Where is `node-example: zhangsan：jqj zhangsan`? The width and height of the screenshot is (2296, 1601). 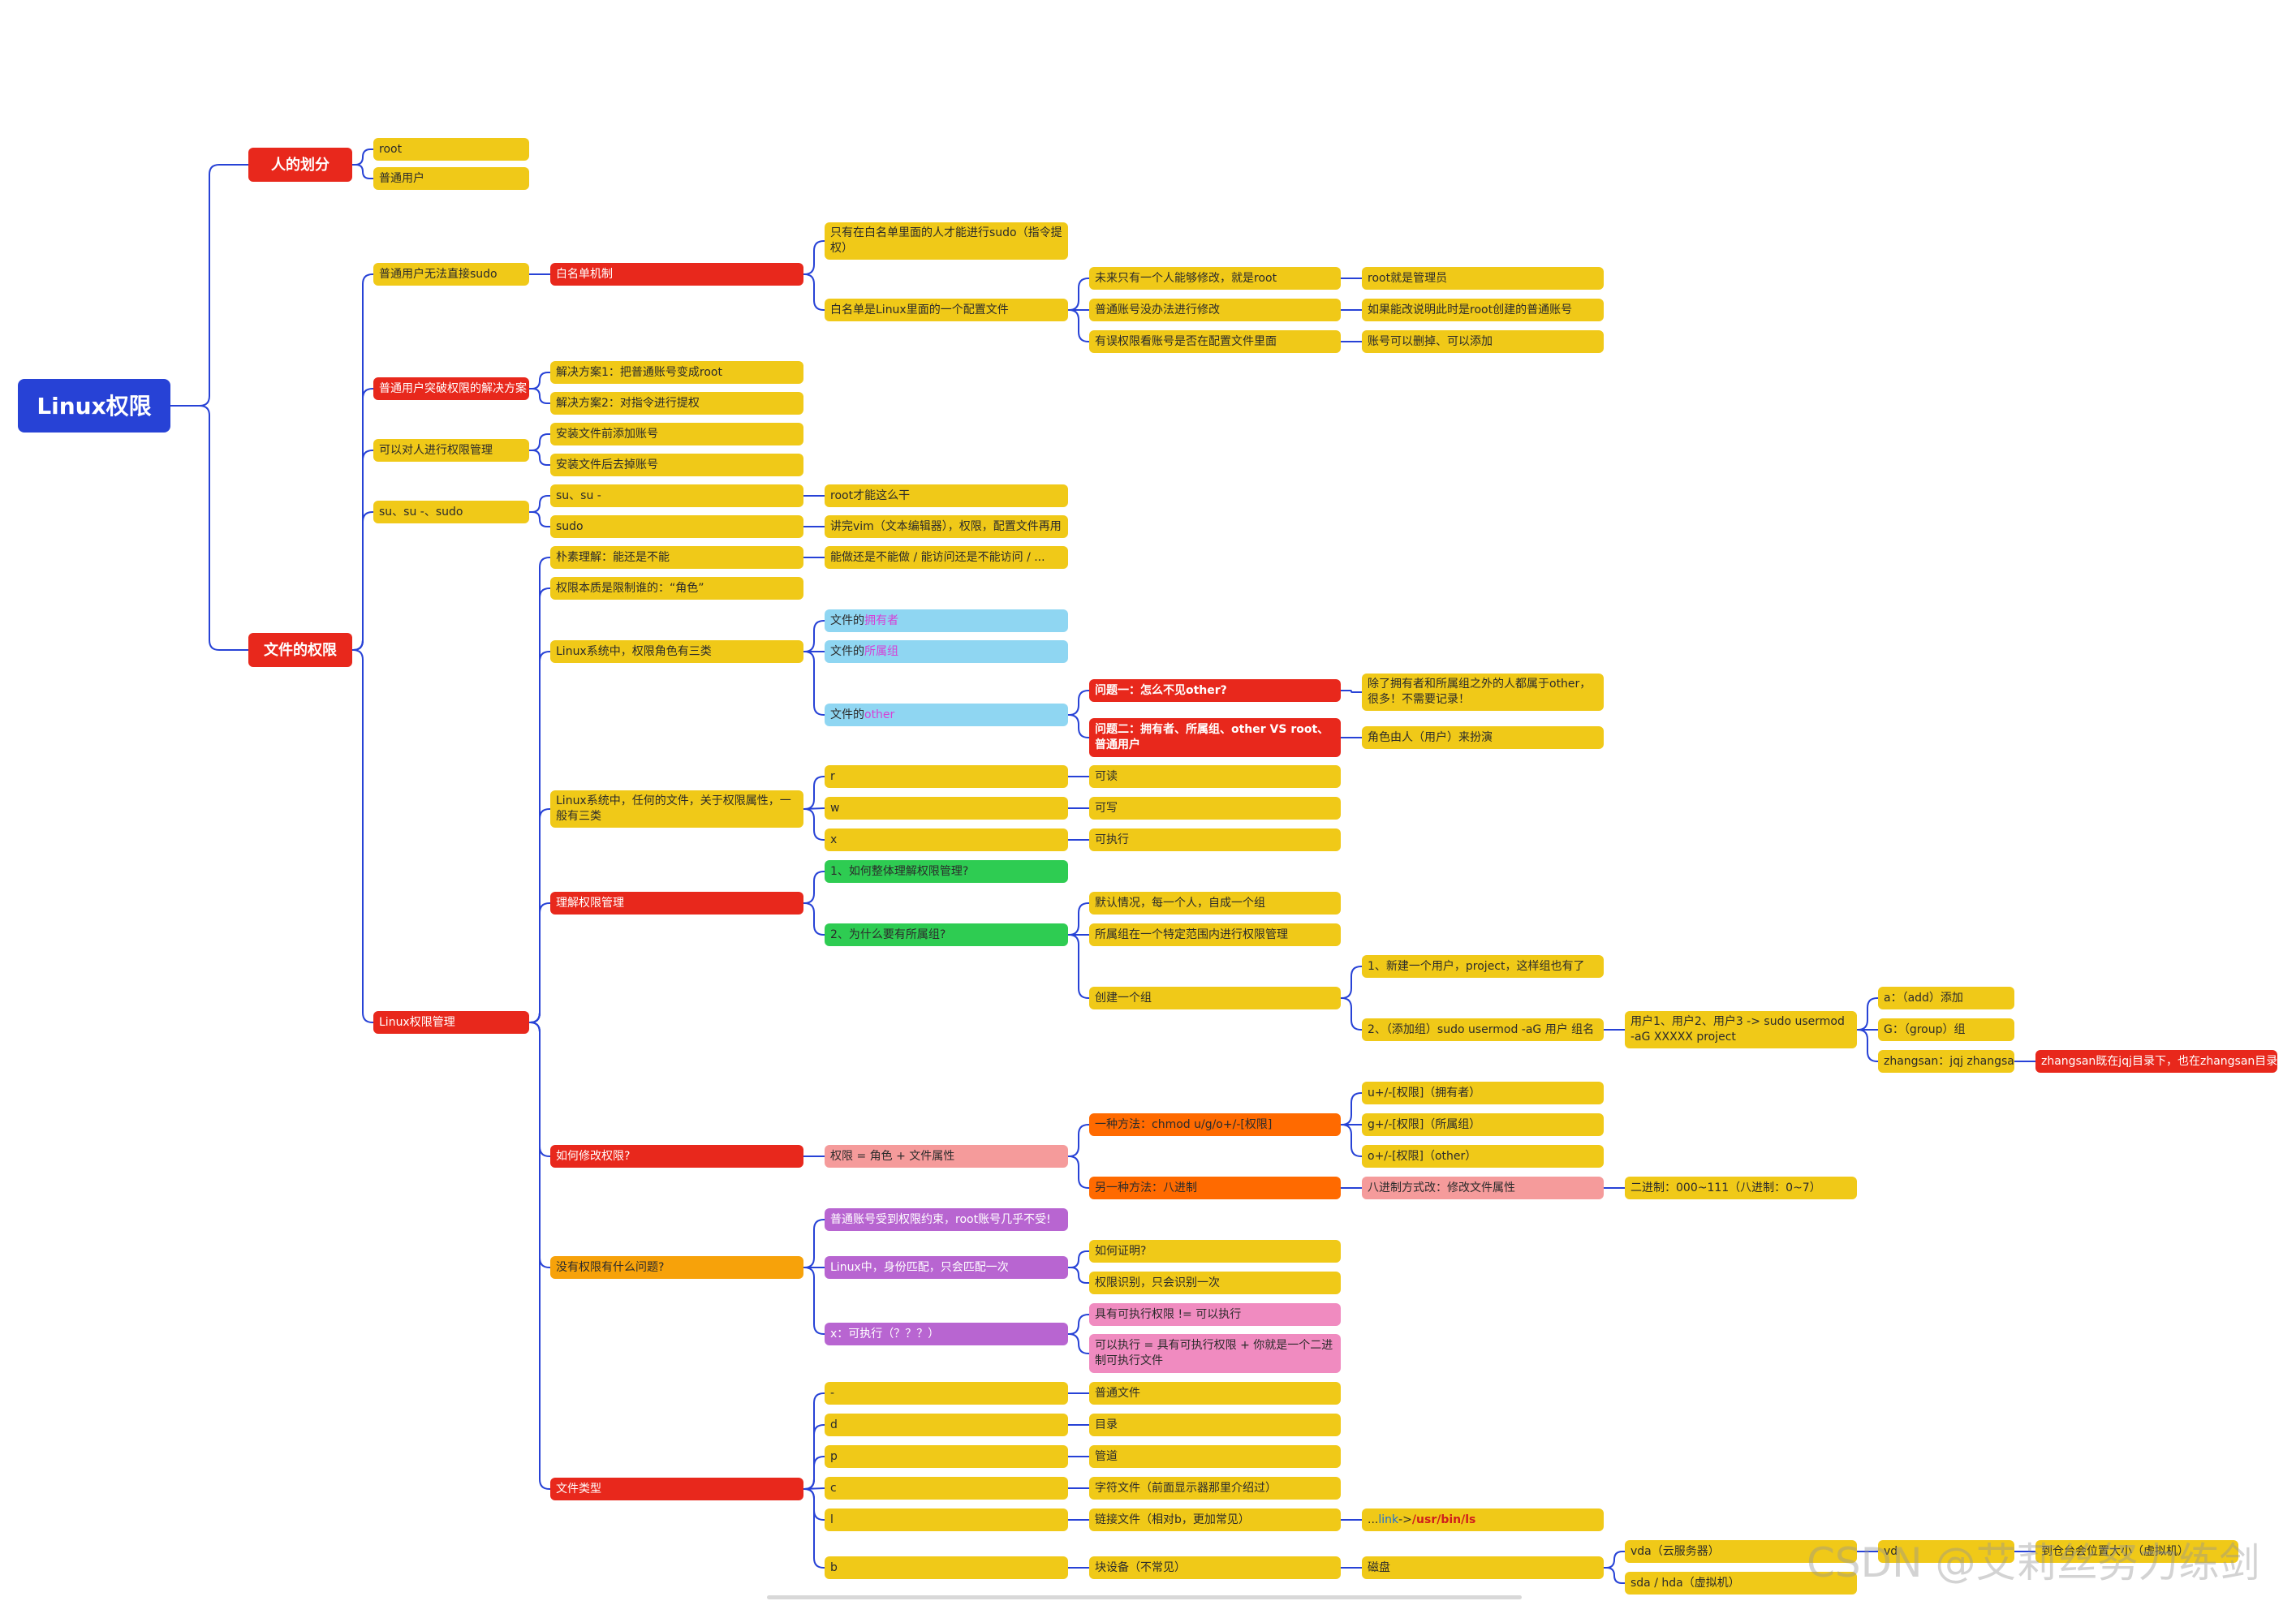
node-example: zhangsan：jqj zhangsan is located at coordinates (1946, 1061).